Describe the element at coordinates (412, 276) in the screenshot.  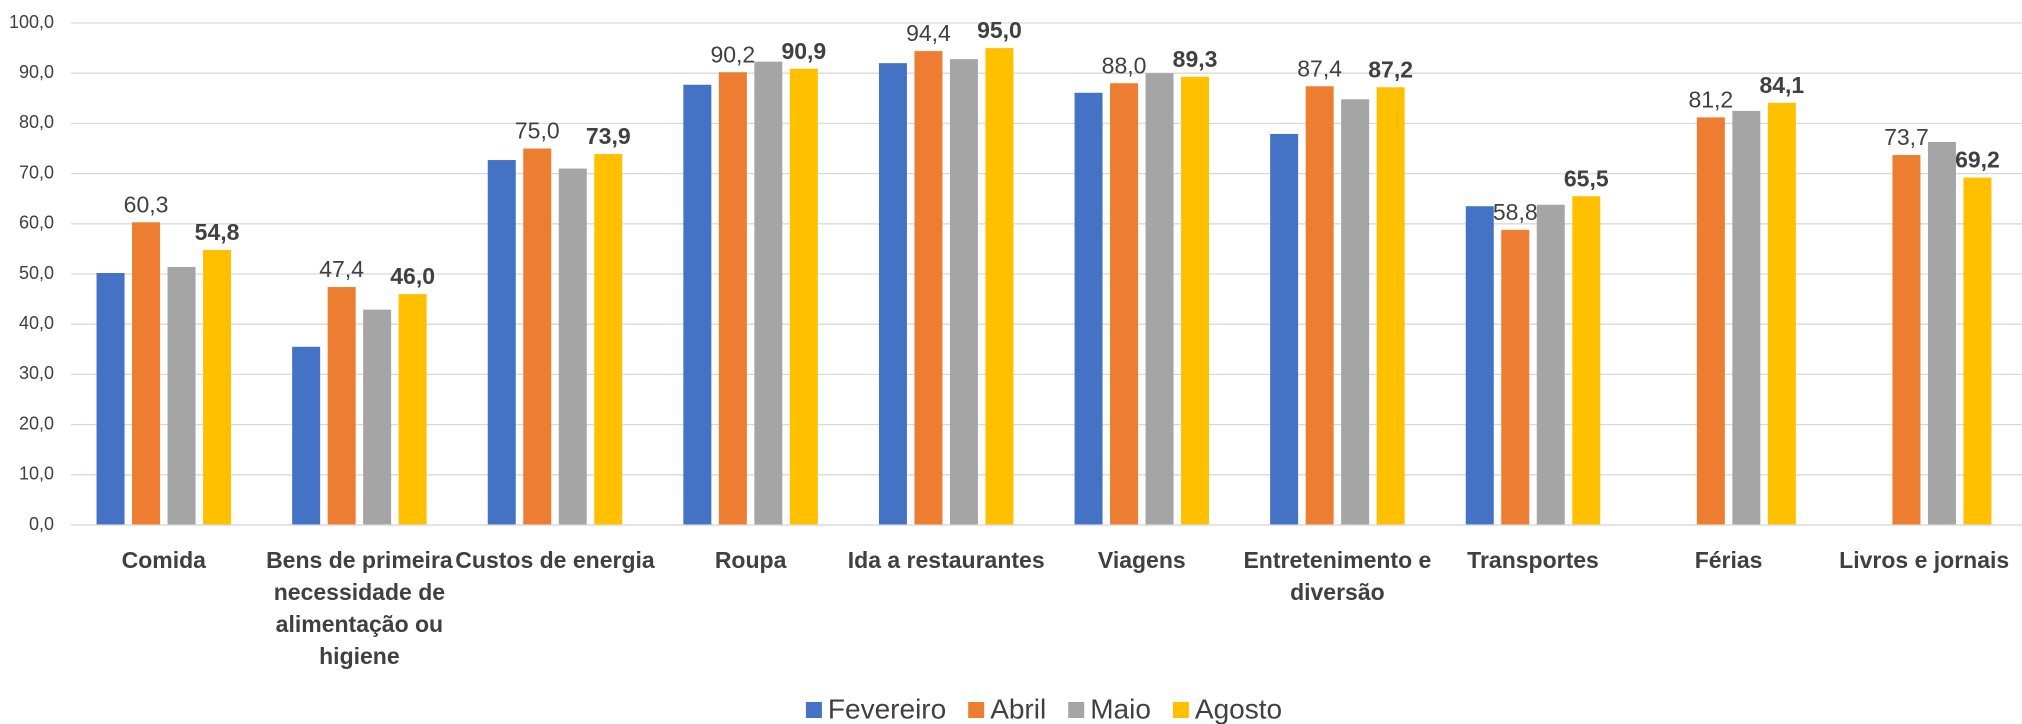
I see `data-label: 46,0` at that location.